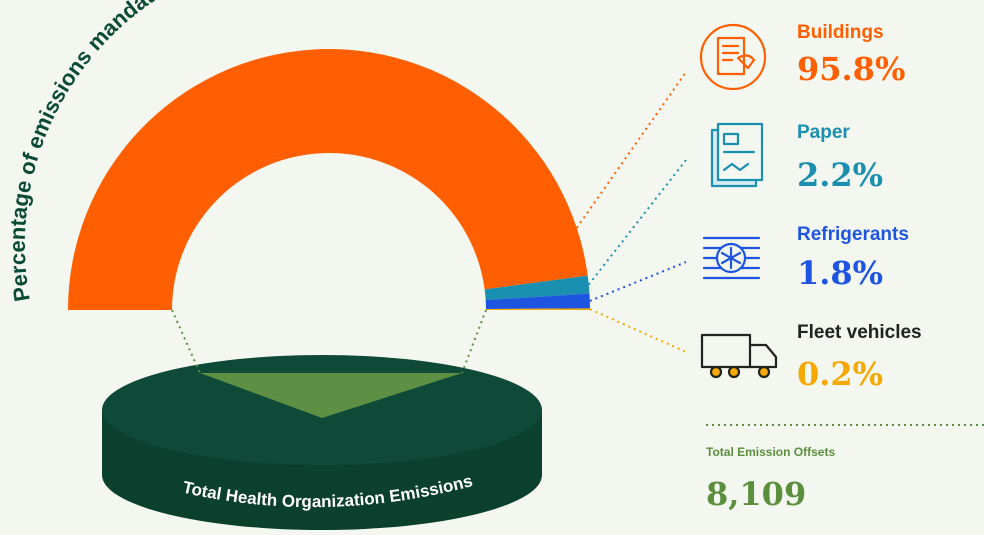 This screenshot has width=984, height=535. Describe the element at coordinates (737, 155) in the screenshot. I see `paper-icon` at that location.